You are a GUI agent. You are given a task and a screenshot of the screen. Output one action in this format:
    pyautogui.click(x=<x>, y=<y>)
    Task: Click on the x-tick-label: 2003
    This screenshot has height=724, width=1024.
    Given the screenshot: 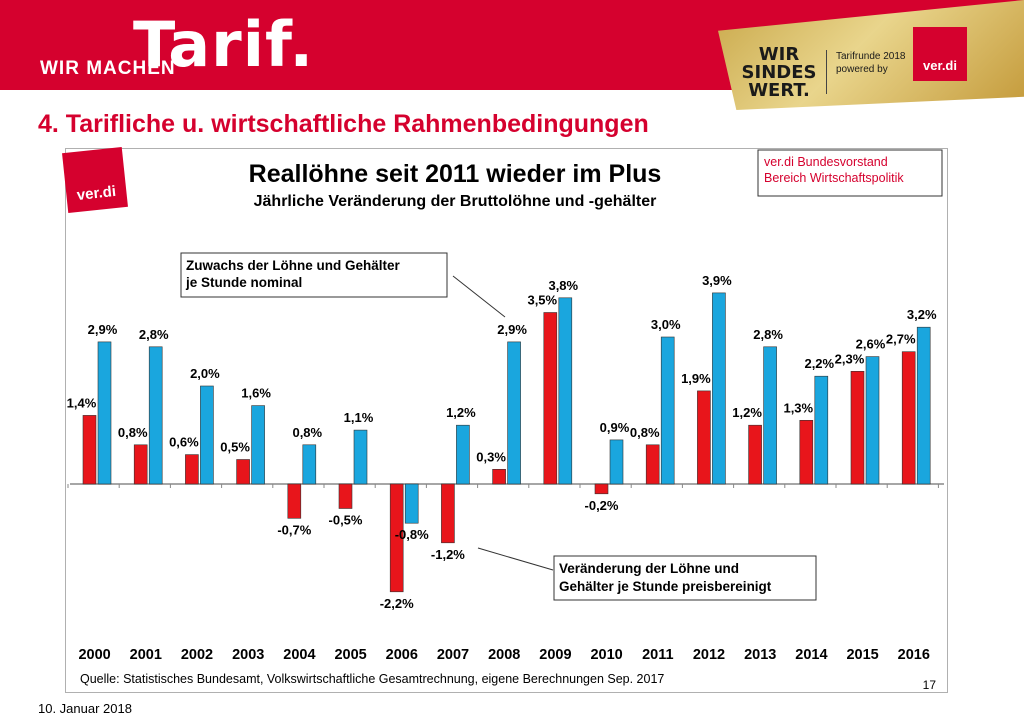 What is the action you would take?
    pyautogui.click(x=248, y=655)
    